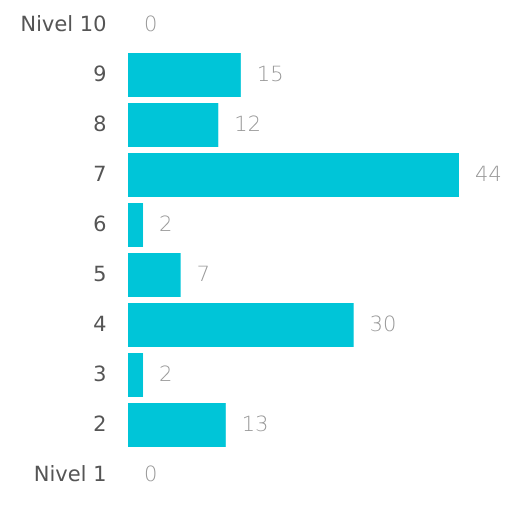 The image size is (508, 506). Describe the element at coordinates (99, 274) in the screenshot. I see `y-tick-label: 5` at that location.